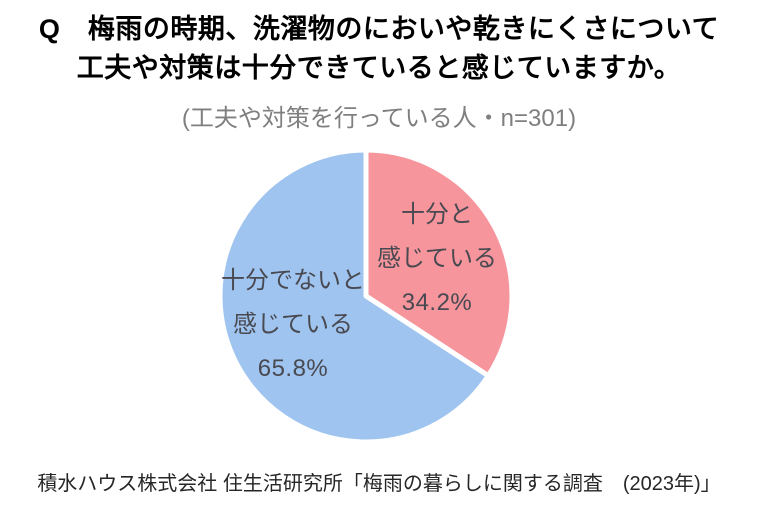 This screenshot has width=758, height=517. I want to click on pie-label-sufficient-line-1: 十分と, so click(437, 214).